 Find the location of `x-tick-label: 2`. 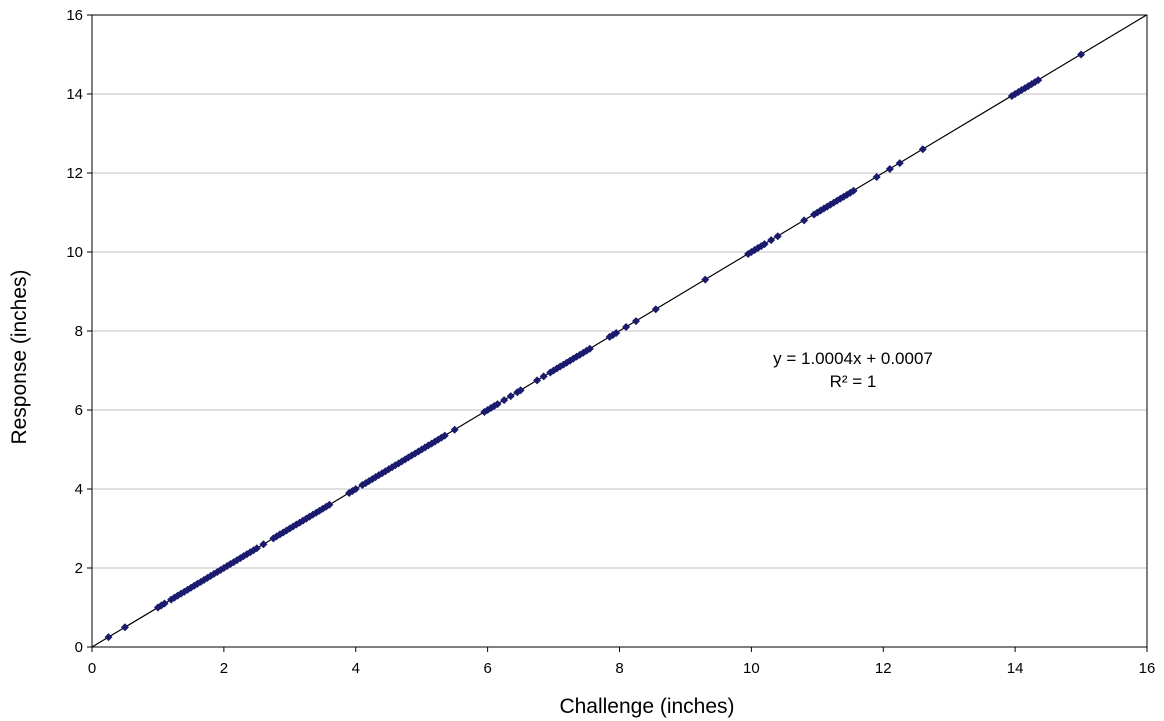

x-tick-label: 2 is located at coordinates (224, 668).